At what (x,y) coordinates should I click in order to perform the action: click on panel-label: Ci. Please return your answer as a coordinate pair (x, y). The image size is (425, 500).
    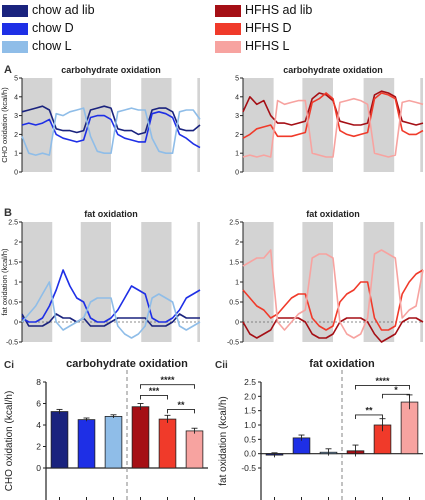
    Looking at the image, I should click on (9, 365).